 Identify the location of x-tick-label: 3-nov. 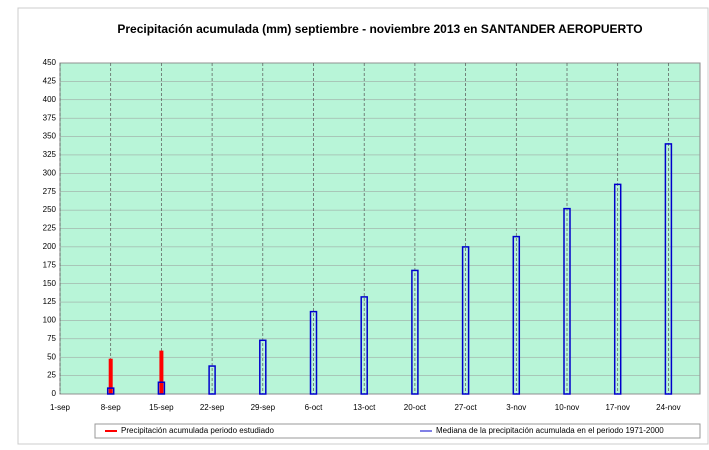
(516, 407).